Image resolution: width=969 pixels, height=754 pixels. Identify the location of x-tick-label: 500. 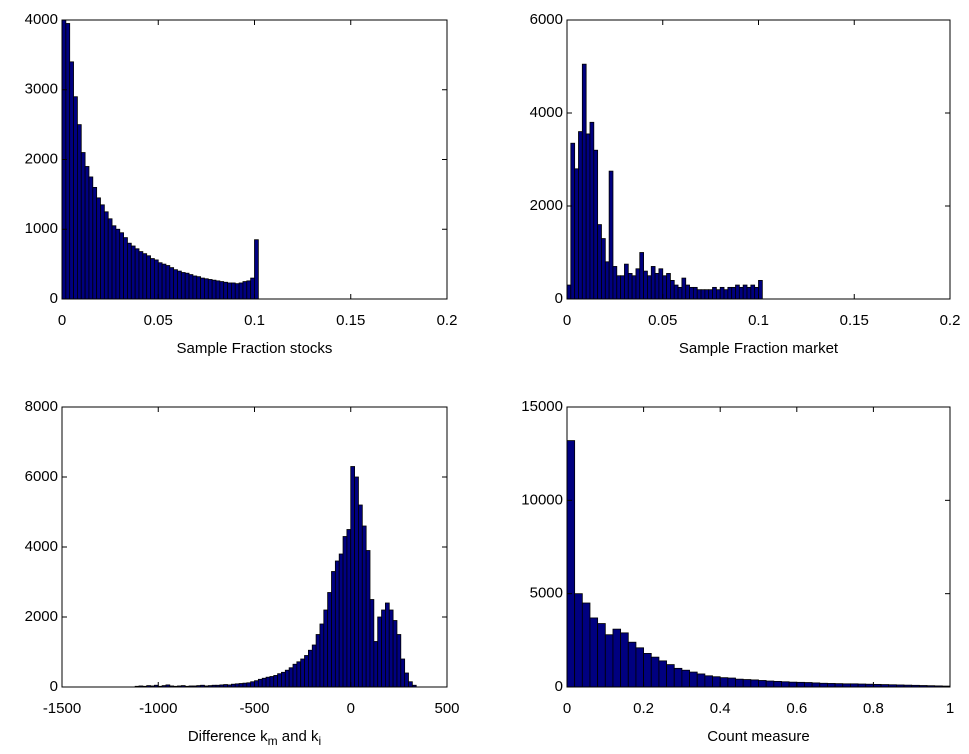
(446, 708).